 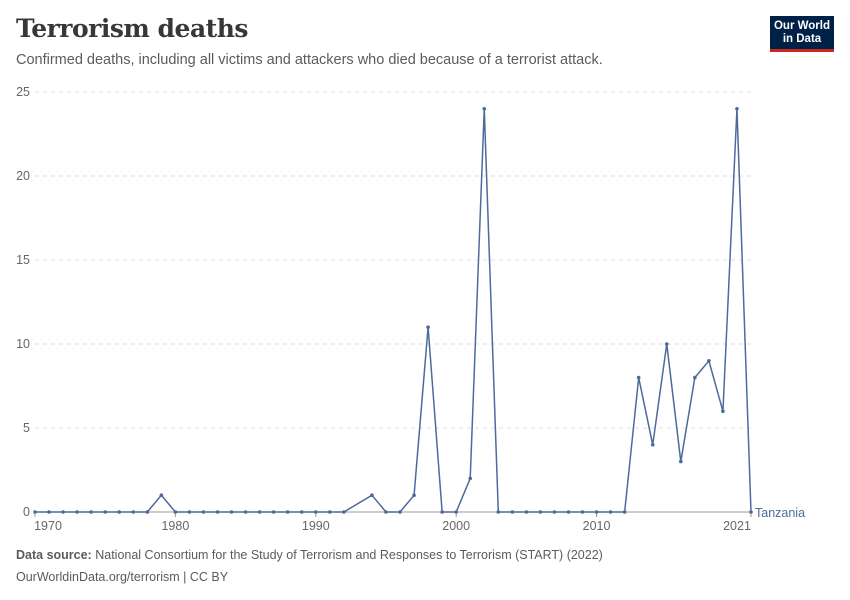 What do you see at coordinates (23, 92) in the screenshot?
I see `y-tick-label: 25` at bounding box center [23, 92].